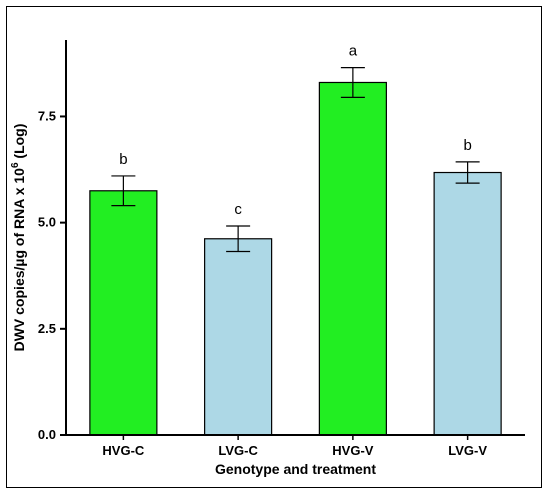 Image resolution: width=550 pixels, height=496 pixels. I want to click on x-category-label-lvg-v: LVG-V, so click(467, 450).